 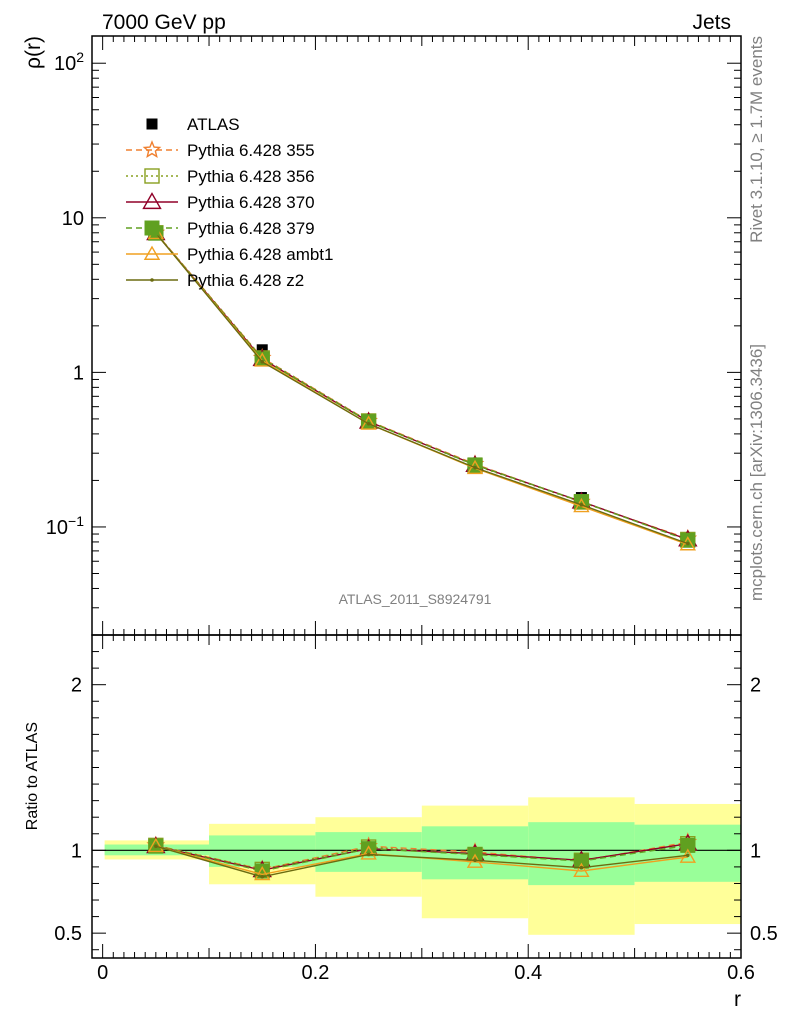 What do you see at coordinates (251, 150) in the screenshot?
I see `legend-label-1: Pythia 6.428 355` at bounding box center [251, 150].